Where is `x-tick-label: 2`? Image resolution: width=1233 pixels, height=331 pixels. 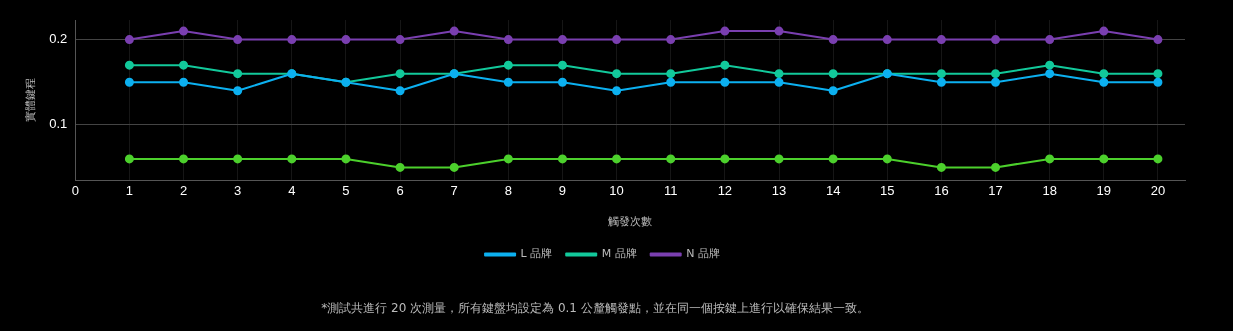 x-tick-label: 2 is located at coordinates (183, 190).